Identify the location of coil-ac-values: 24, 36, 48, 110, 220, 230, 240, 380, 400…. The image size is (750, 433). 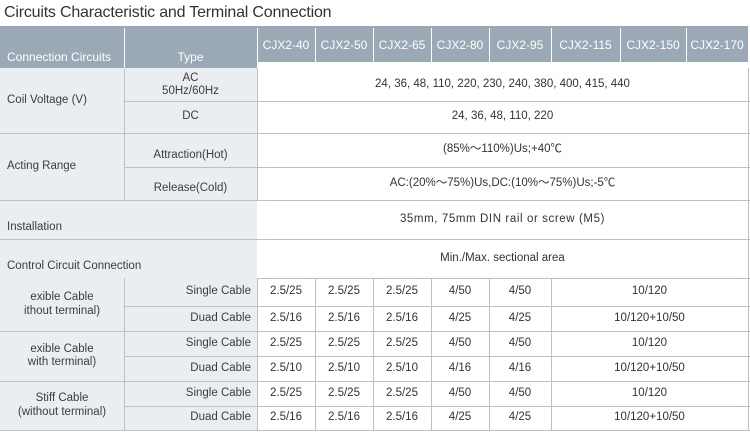
(502, 84).